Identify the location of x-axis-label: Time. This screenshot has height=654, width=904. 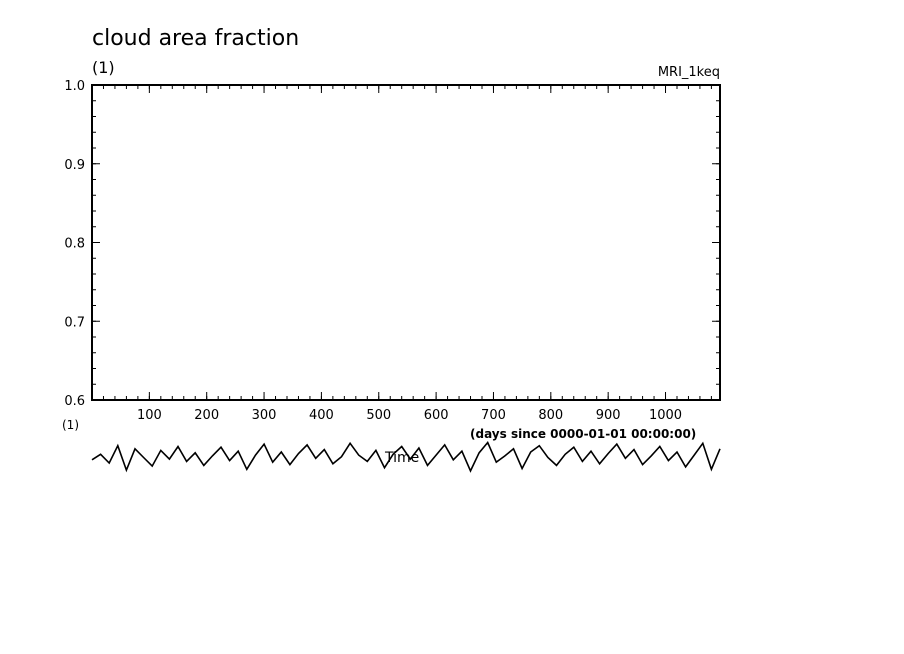
(401, 458).